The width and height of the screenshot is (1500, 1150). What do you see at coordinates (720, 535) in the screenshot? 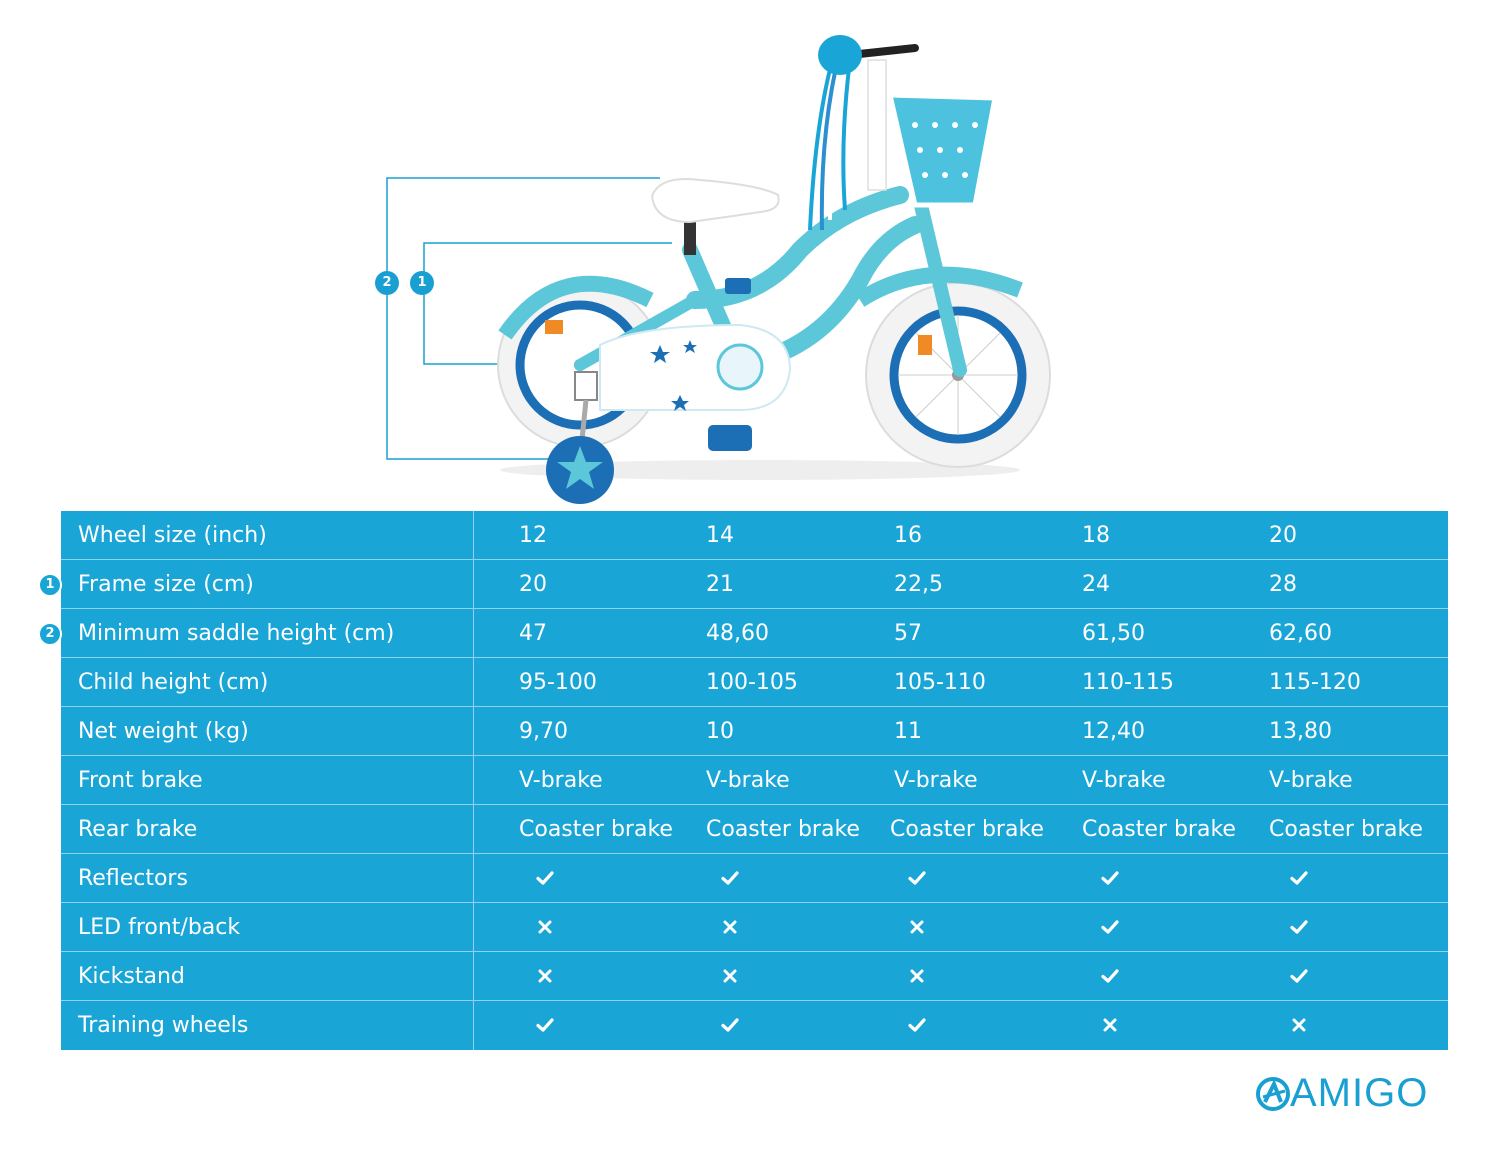
I see `table-cell: 14` at bounding box center [720, 535].